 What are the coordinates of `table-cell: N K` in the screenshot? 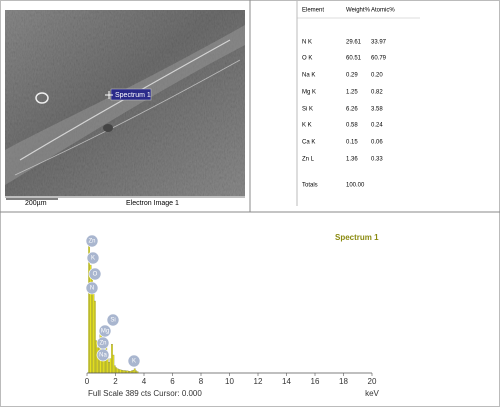 It's located at (307, 43).